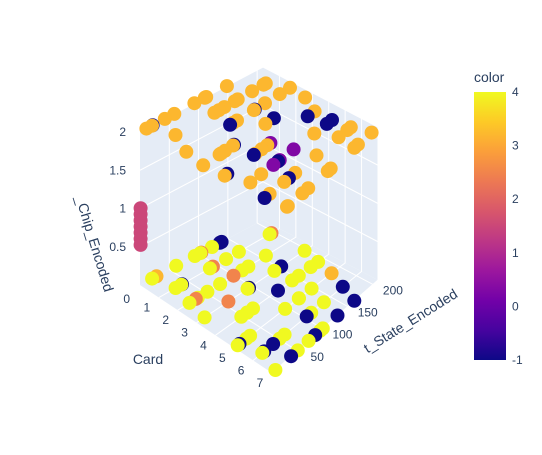  What do you see at coordinates (318, 357) in the screenshot?
I see `y-tick-label: 50` at bounding box center [318, 357].